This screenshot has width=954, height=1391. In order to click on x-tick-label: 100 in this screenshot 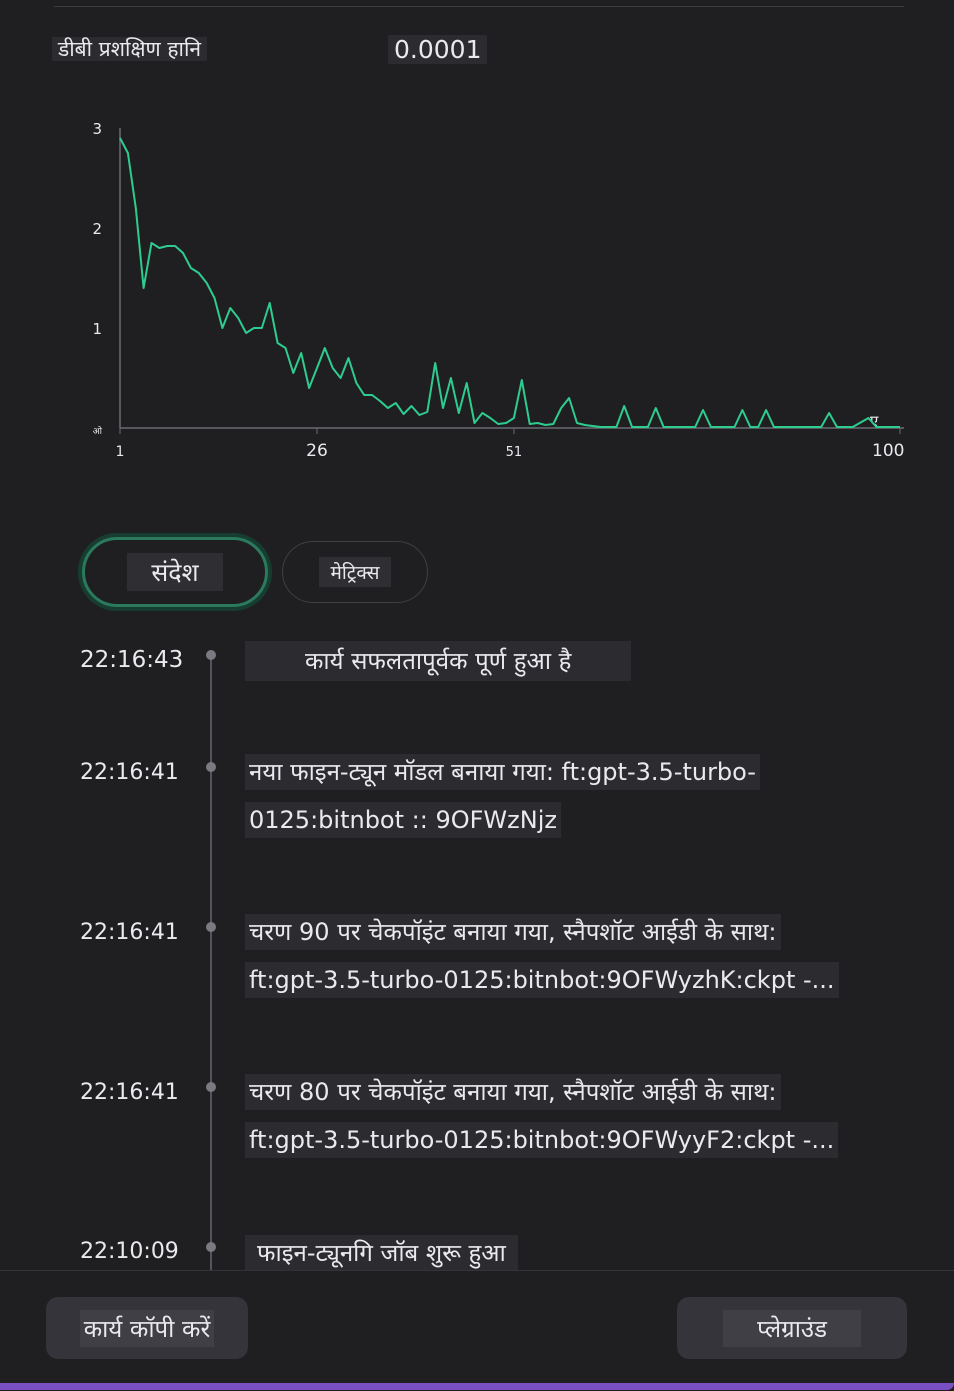, I will do `click(888, 451)`.